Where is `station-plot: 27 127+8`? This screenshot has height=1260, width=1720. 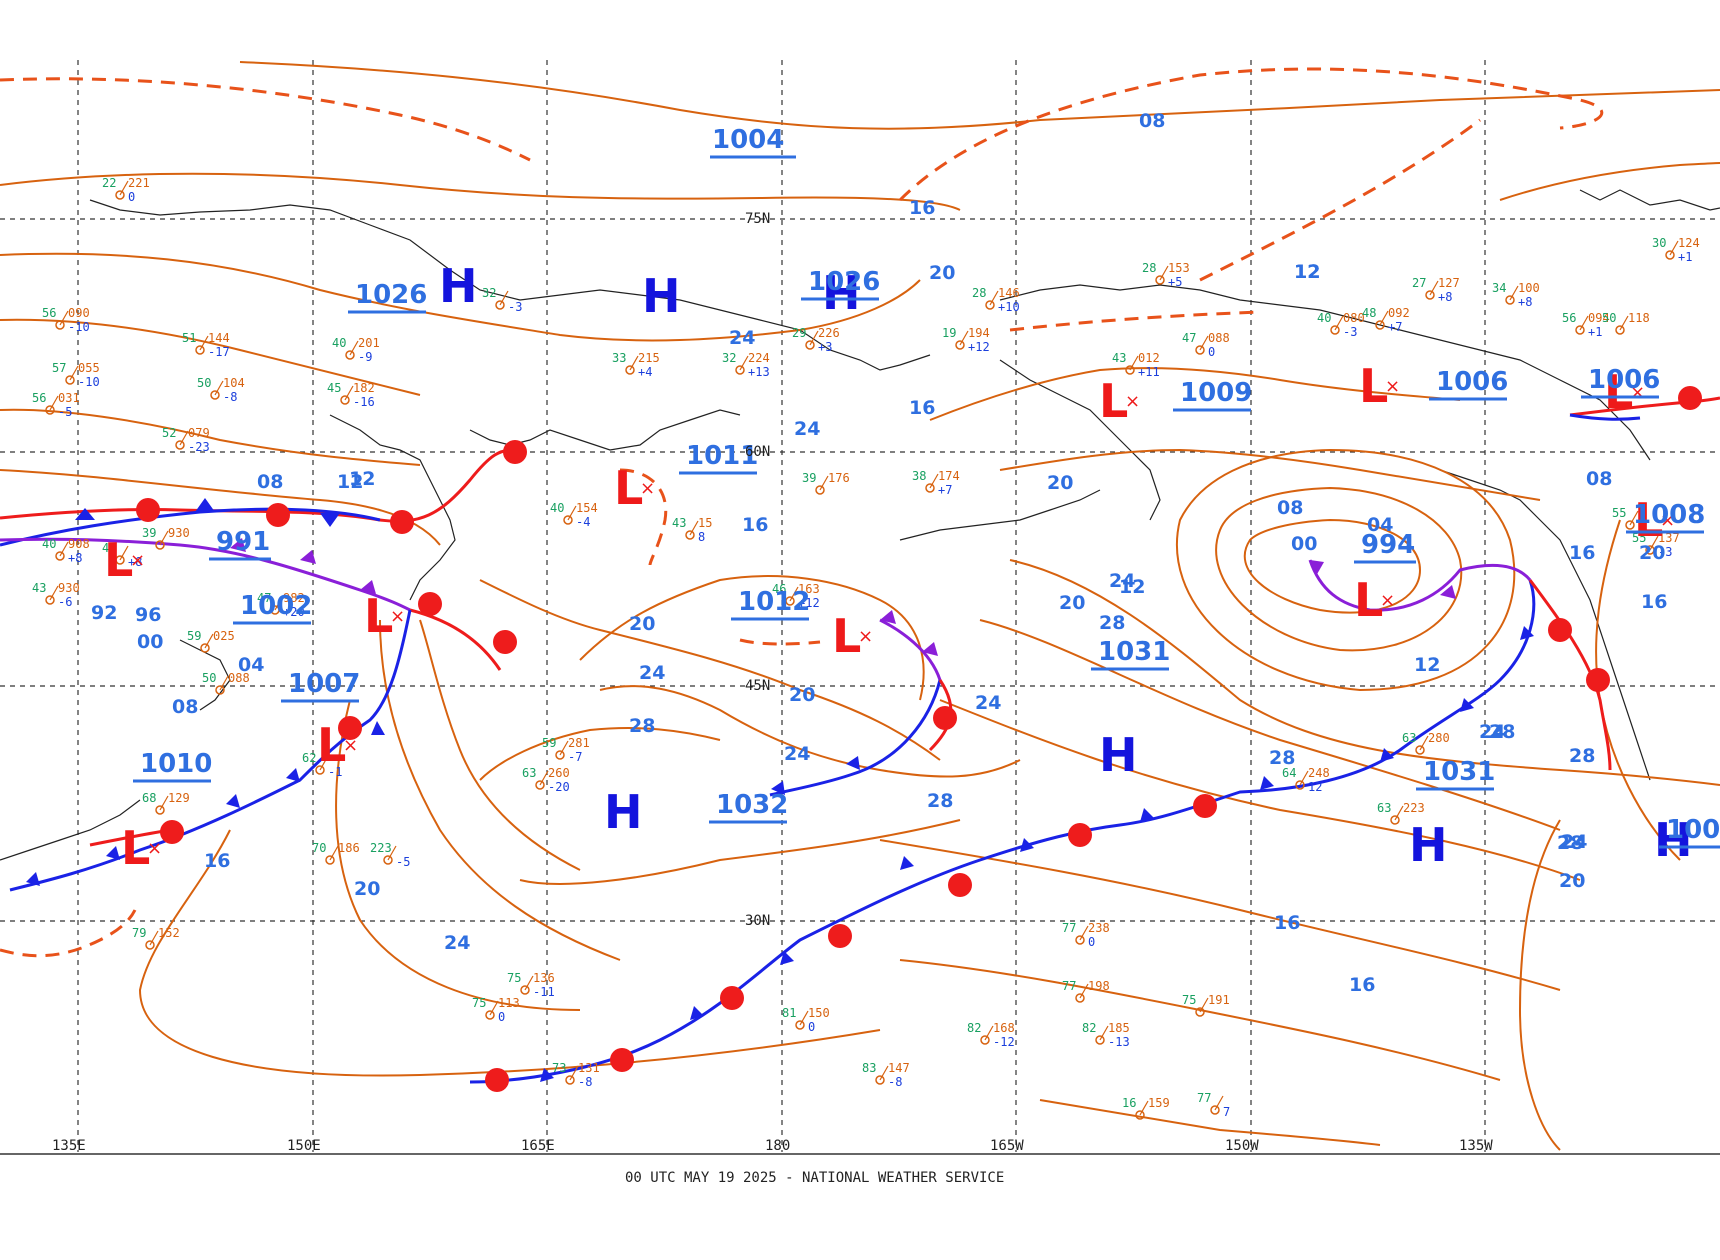 station-plot: 27 127+8 is located at coordinates (1436, 290).